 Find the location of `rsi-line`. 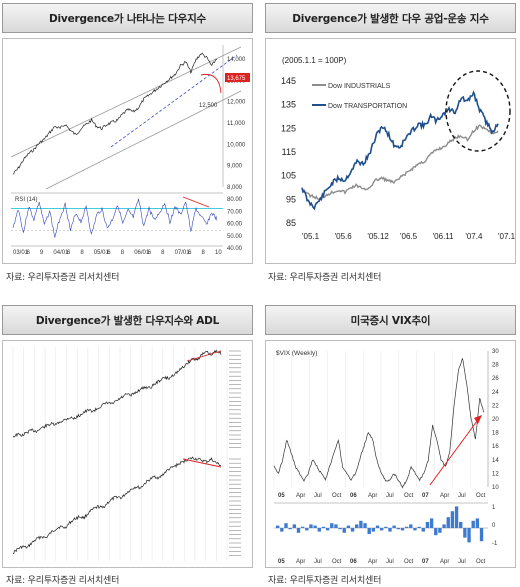

rsi-line is located at coordinates (115, 218).